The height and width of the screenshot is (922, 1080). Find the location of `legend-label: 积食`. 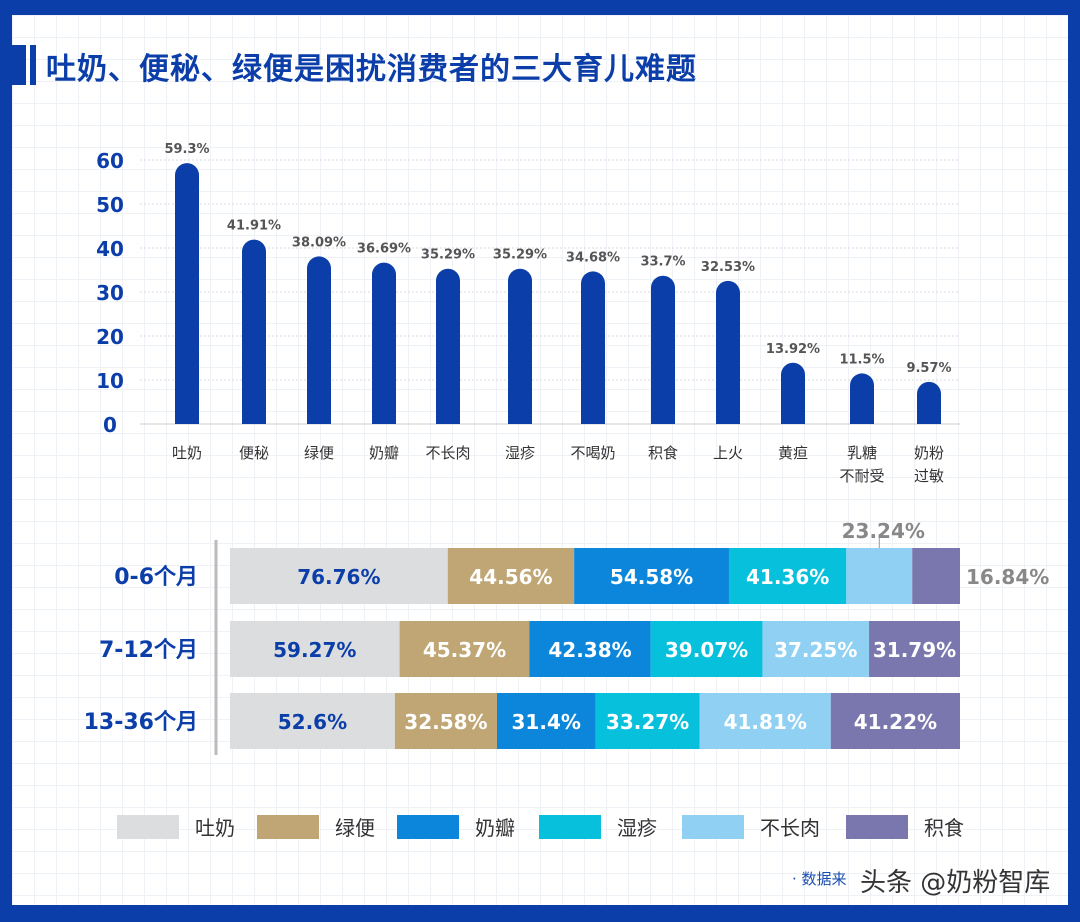

legend-label: 积食 is located at coordinates (944, 828).